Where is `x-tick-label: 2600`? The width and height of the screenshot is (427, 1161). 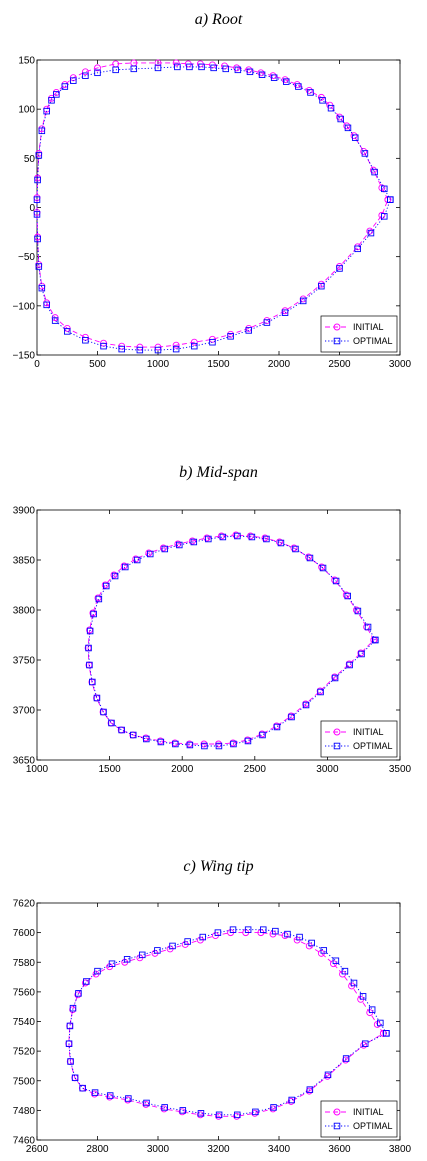
x-tick-label: 2600 is located at coordinates (37, 1149).